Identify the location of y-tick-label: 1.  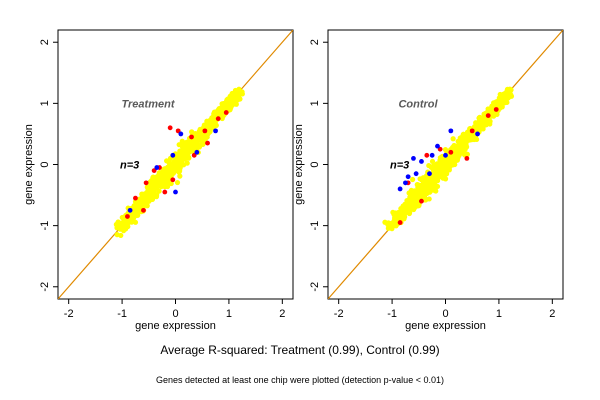
(45, 103).